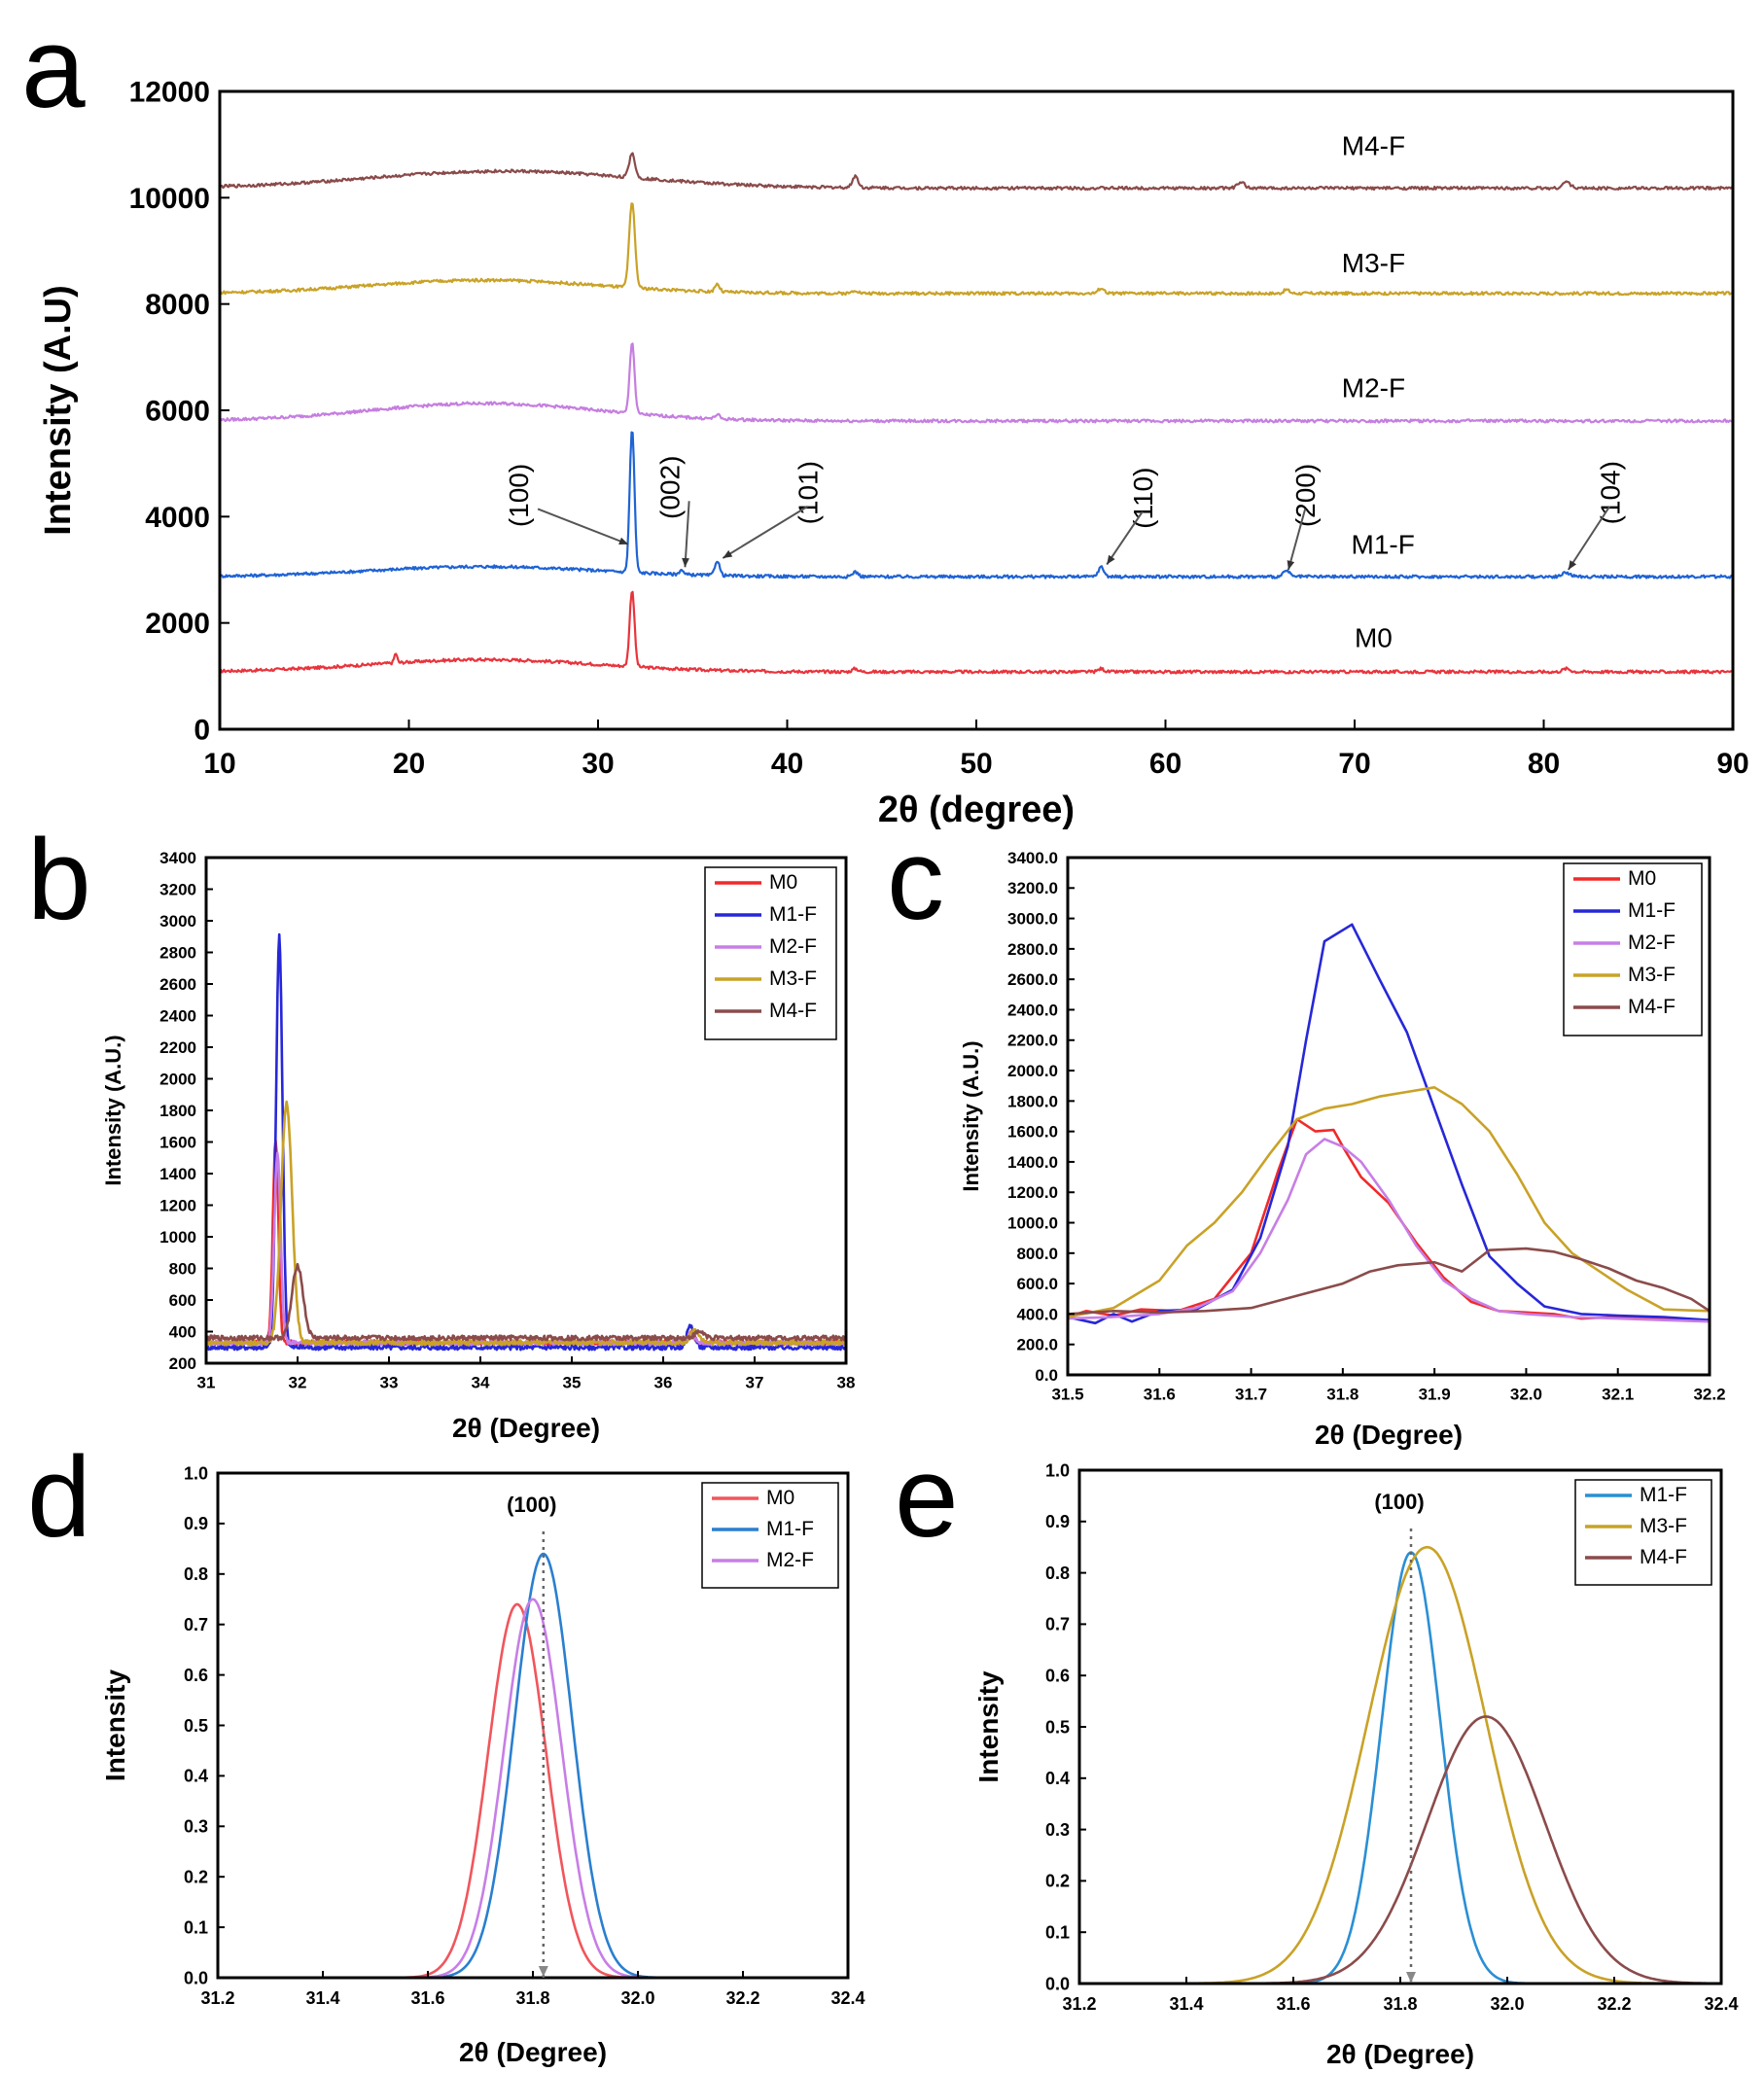  What do you see at coordinates (1067, 1395) in the screenshot?
I see `x-tick-label: 31.5` at bounding box center [1067, 1395].